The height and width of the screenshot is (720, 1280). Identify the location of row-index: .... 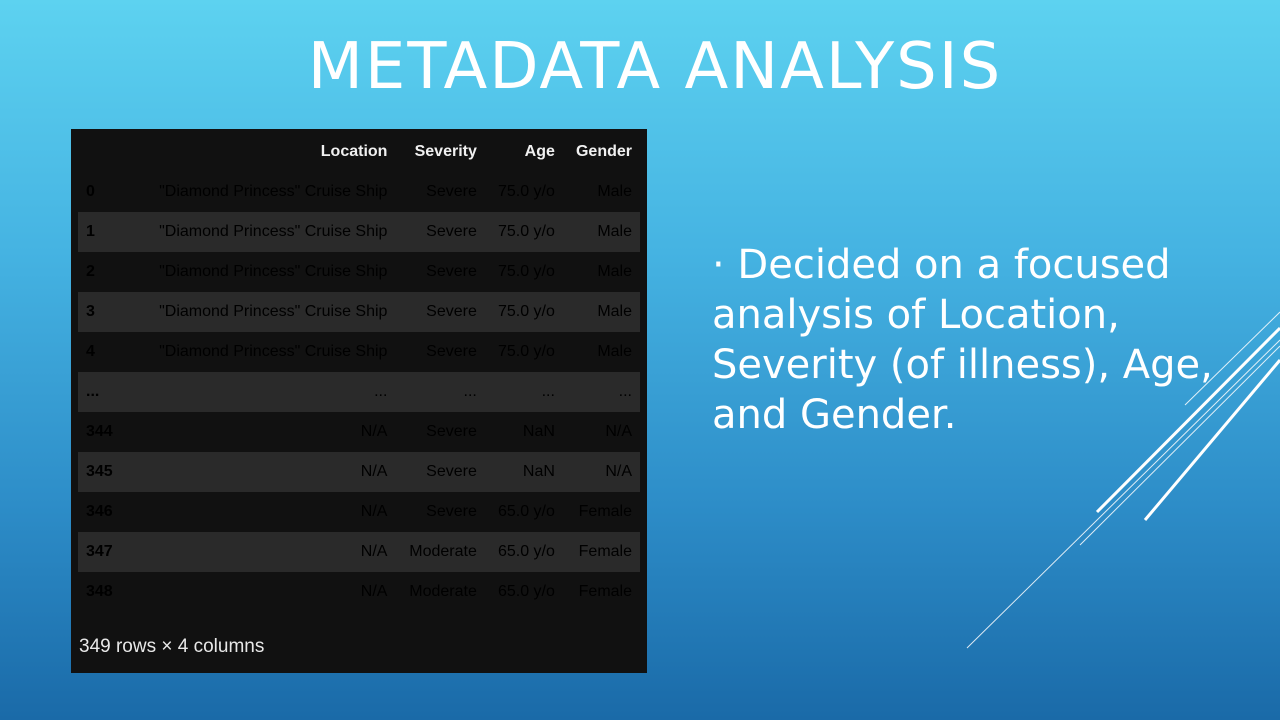
(93, 391).